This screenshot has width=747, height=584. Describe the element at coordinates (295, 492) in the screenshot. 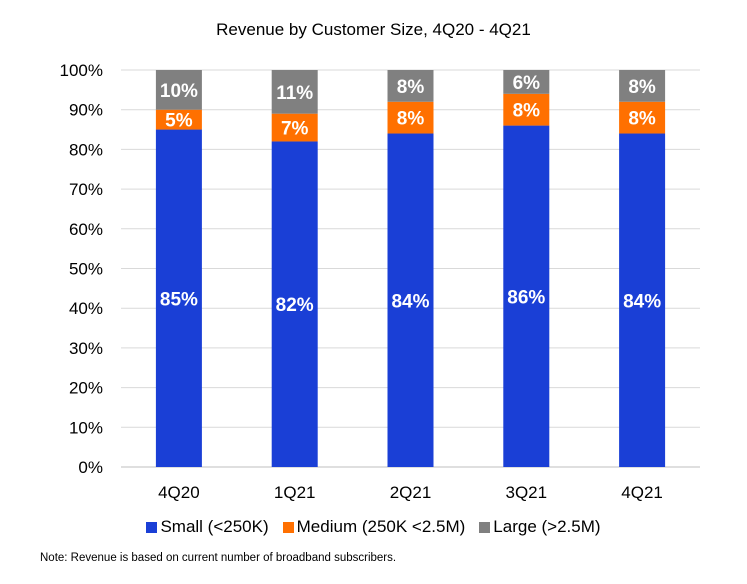

I see `x-tick-label: 1Q21` at that location.